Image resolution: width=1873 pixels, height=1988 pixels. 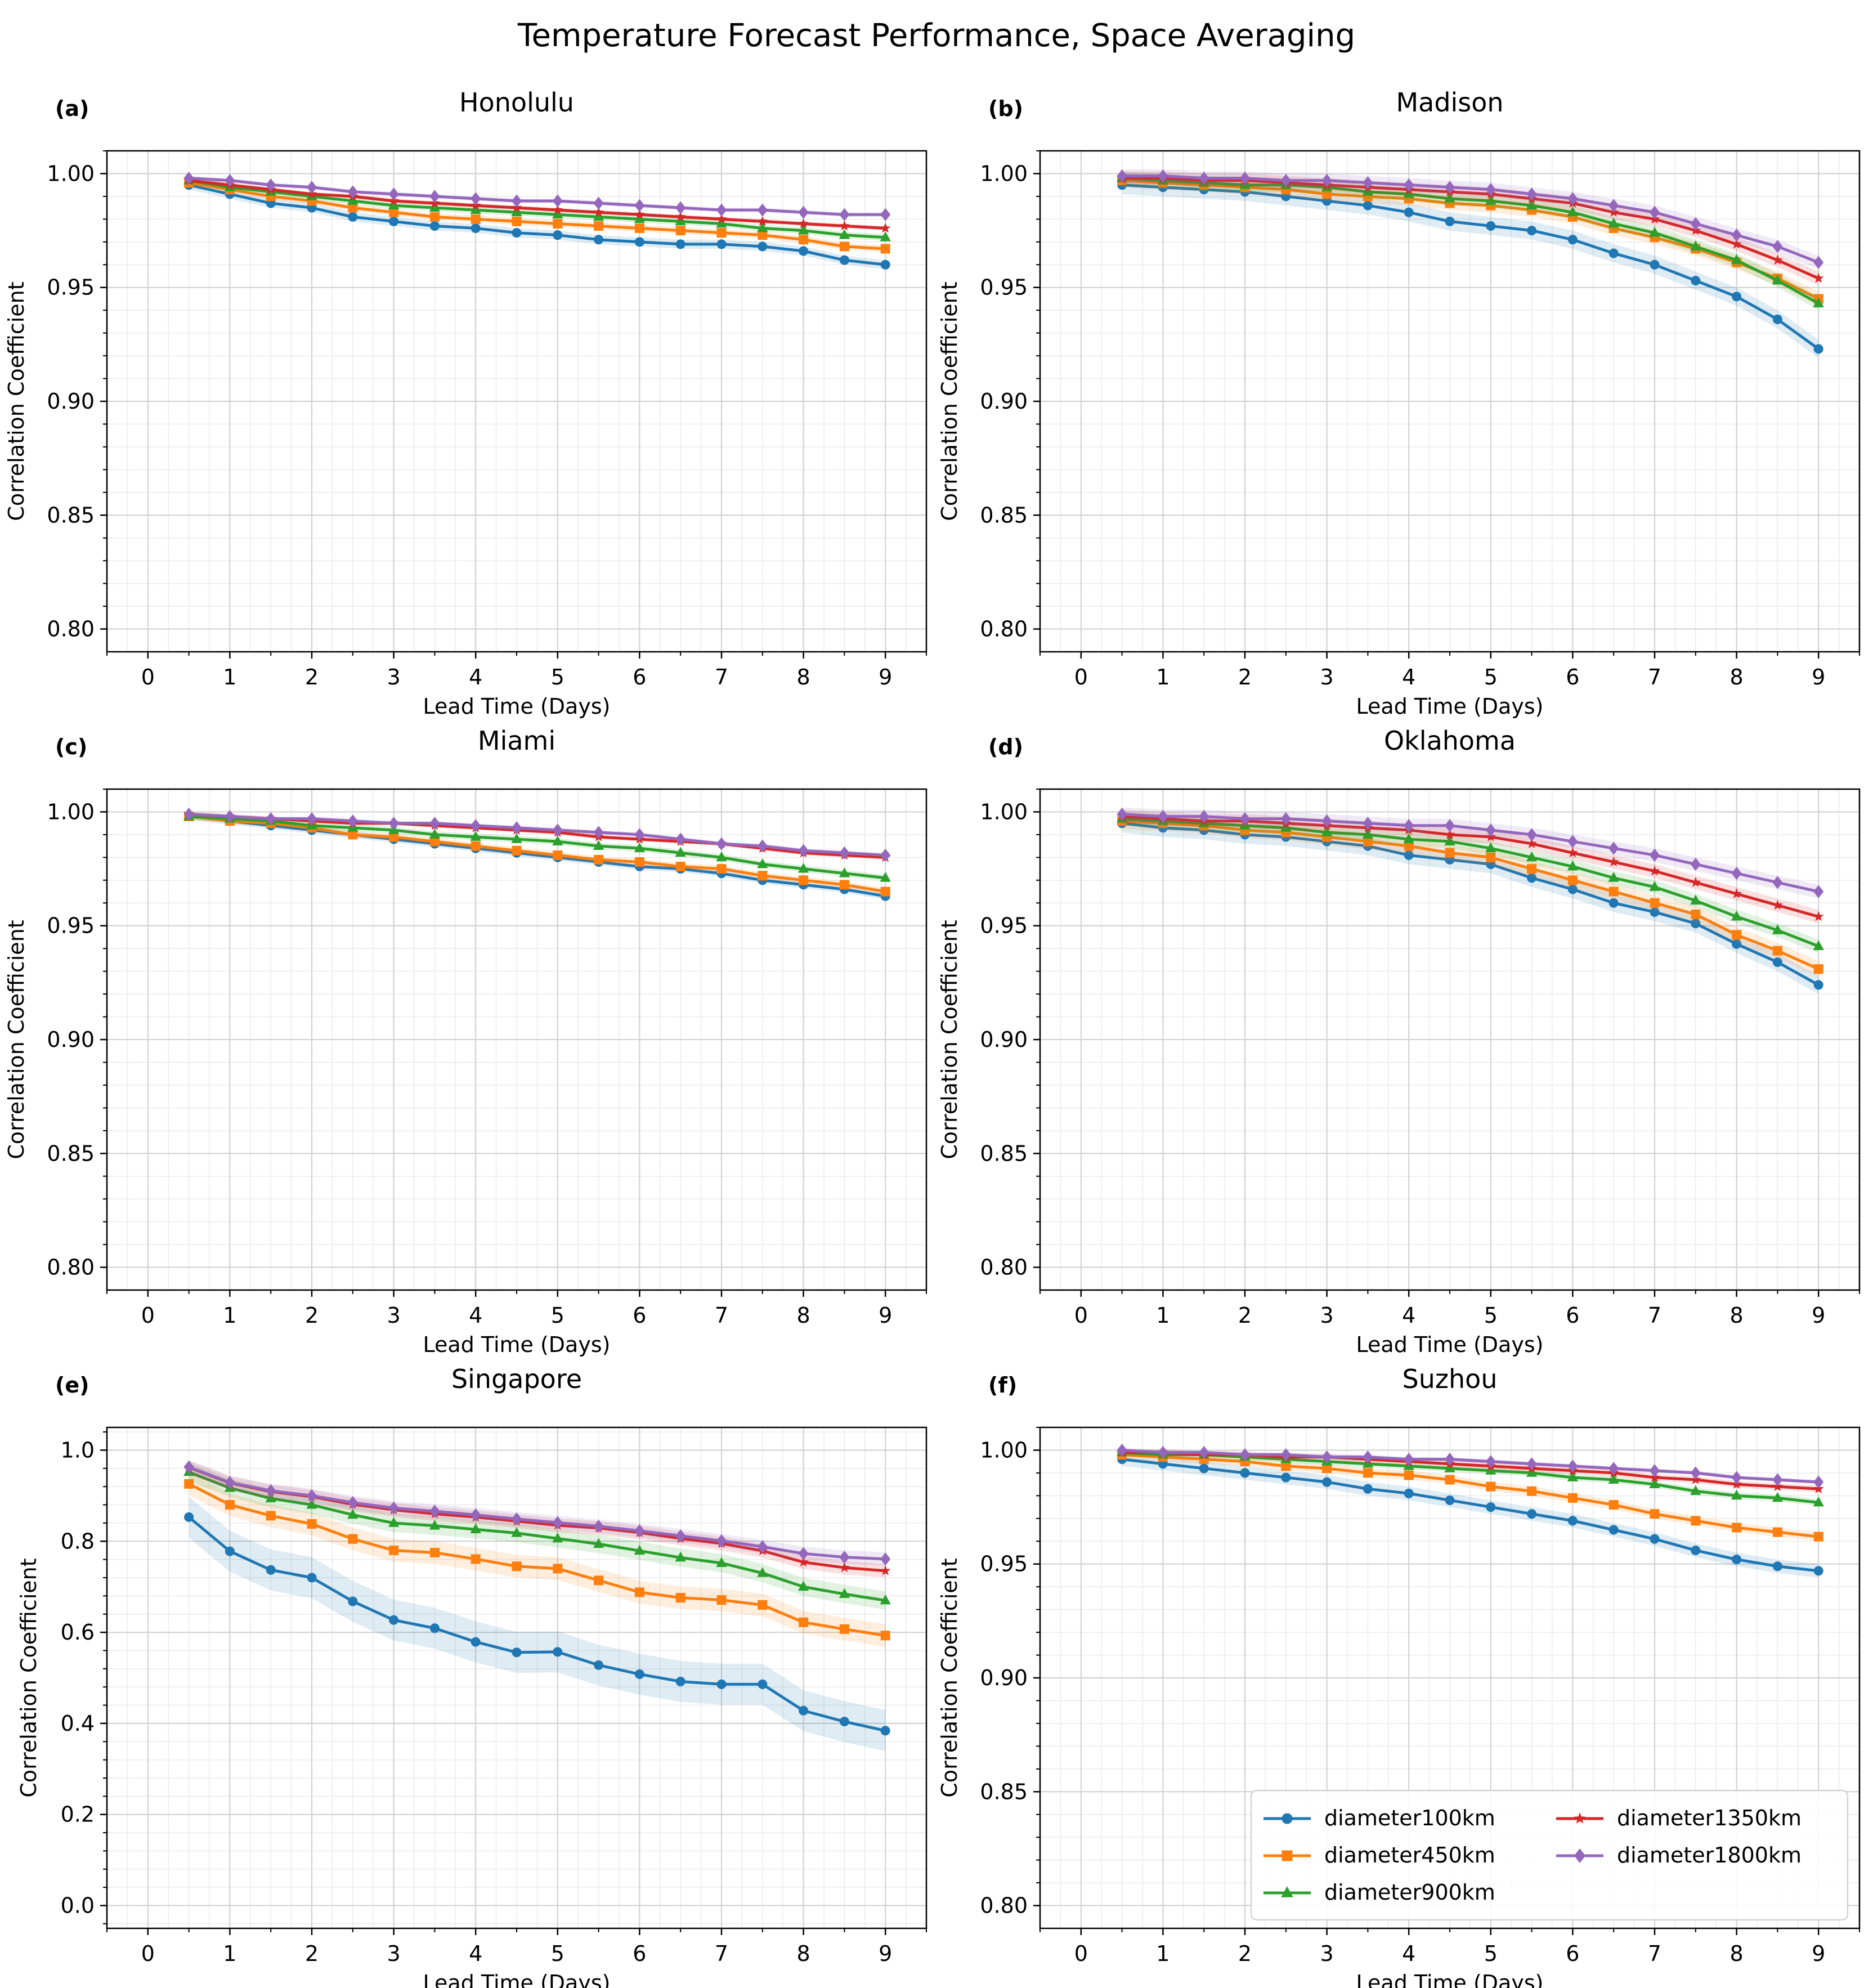 I want to click on x-tick-label: 7, so click(x=721, y=1953).